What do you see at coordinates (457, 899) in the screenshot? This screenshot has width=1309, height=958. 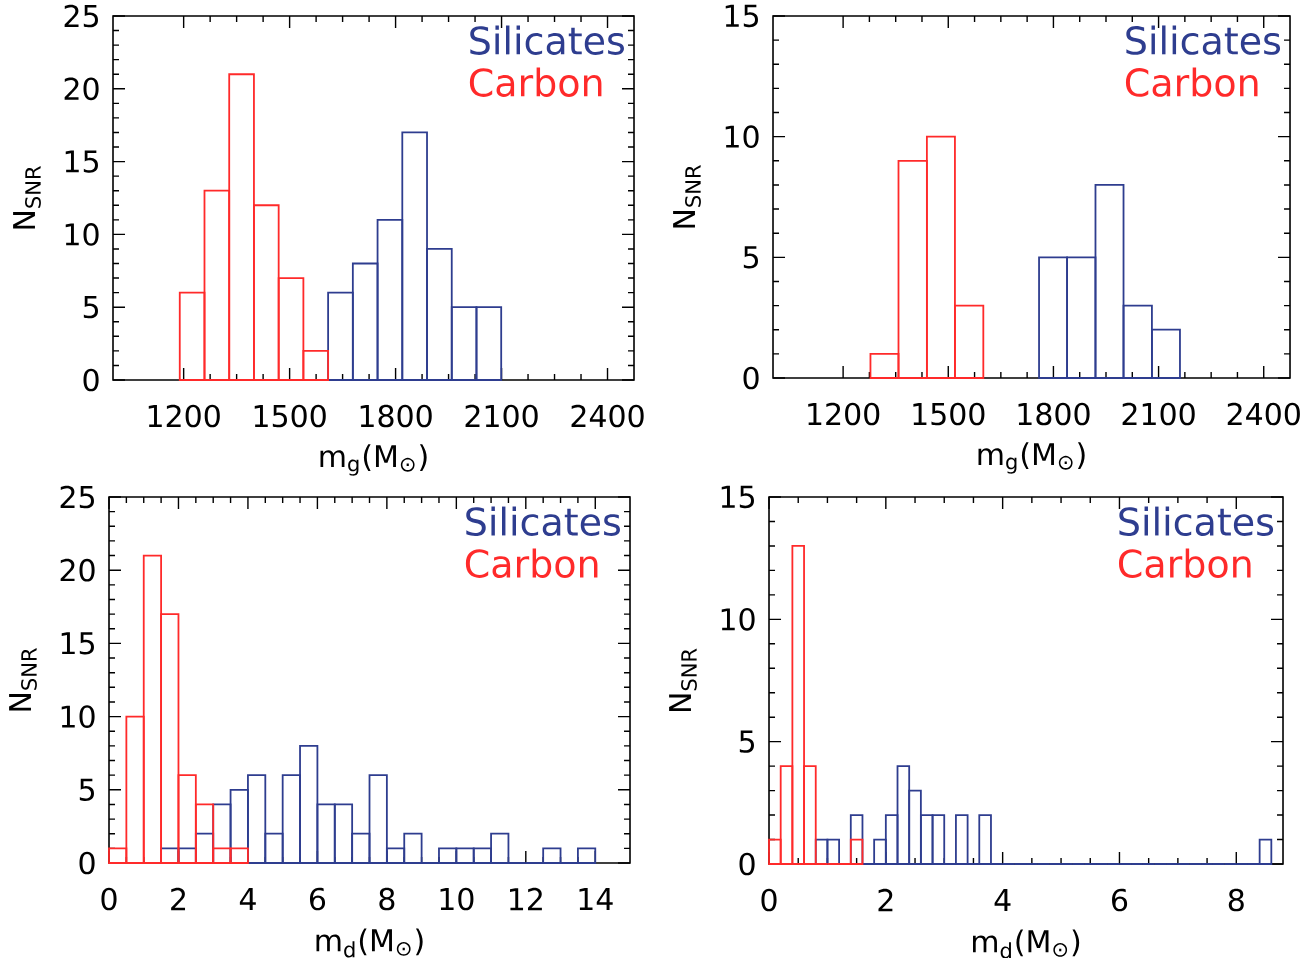 I see `x-tick-label: 10` at bounding box center [457, 899].